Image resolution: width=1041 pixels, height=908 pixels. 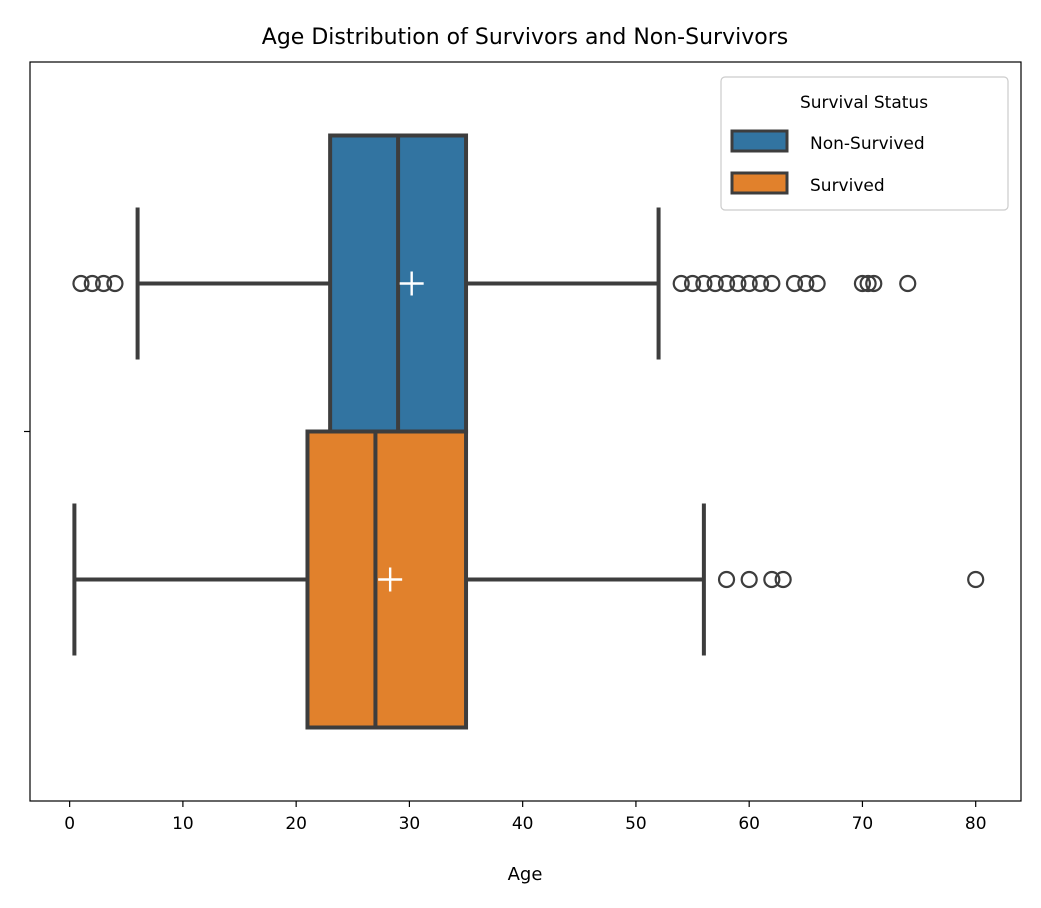 What do you see at coordinates (827, 162) in the screenshot?
I see `legend-items: Non-Survived Survived` at bounding box center [827, 162].